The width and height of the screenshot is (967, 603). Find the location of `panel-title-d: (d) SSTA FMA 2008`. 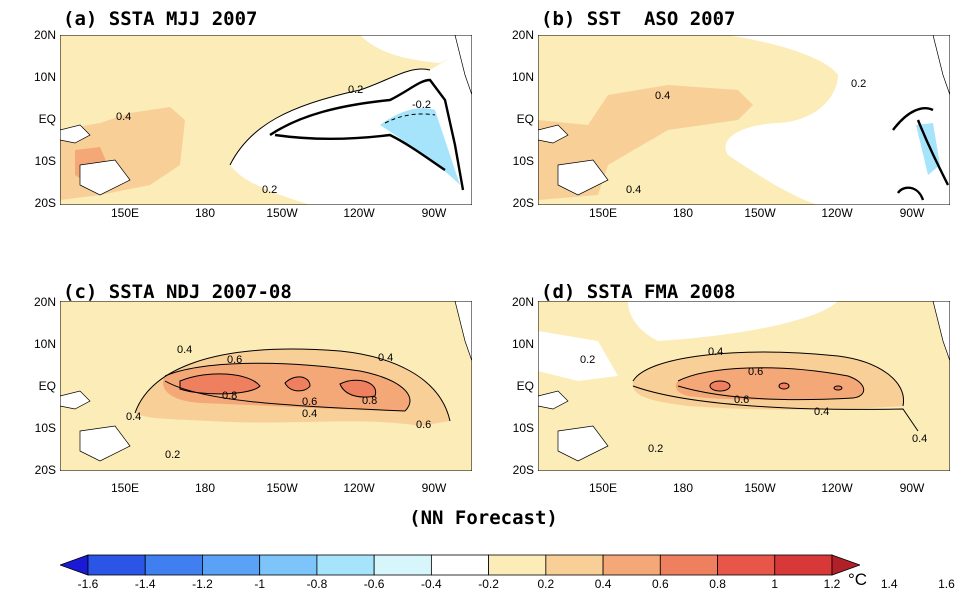

panel-title-d: (d) SSTA FMA 2008 is located at coordinates (638, 292).